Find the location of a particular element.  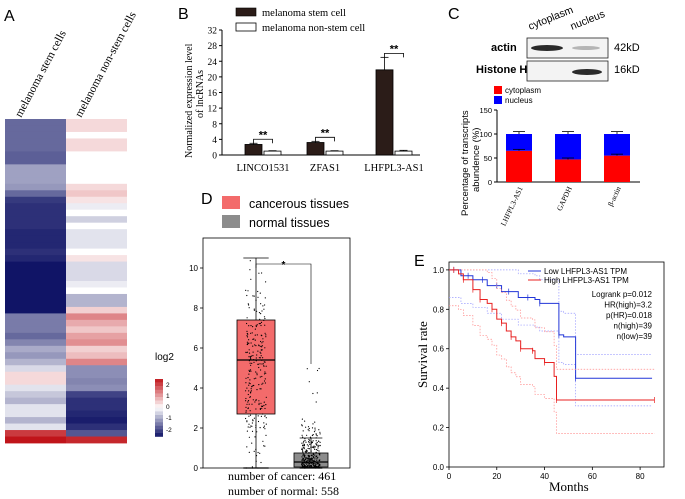

blot-membrane-histone is located at coordinates (567, 71).